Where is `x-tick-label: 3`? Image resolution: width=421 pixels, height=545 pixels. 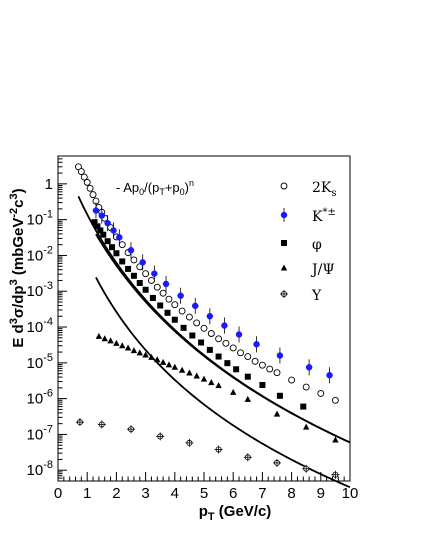 x-tick-label: 3 is located at coordinates (145, 493).